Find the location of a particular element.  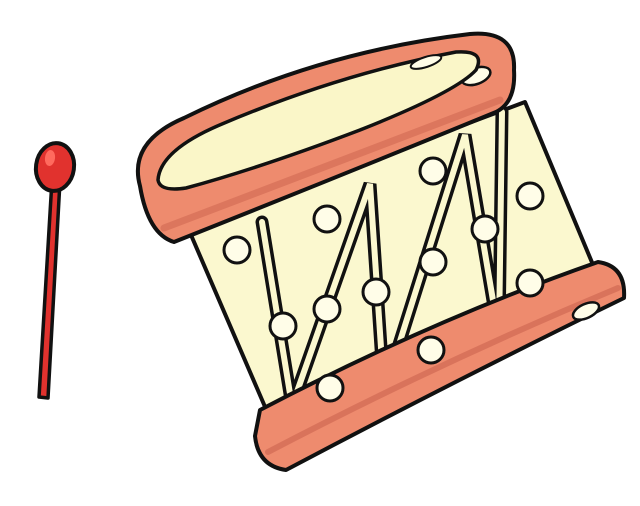

drumstick-tip is located at coordinates (55, 167).